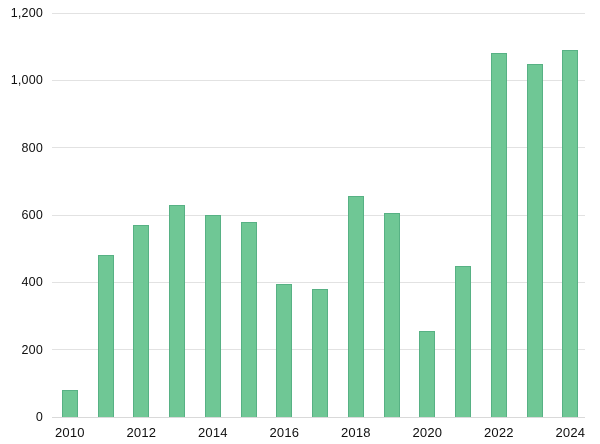 The image size is (600, 444). Describe the element at coordinates (69, 403) in the screenshot. I see `bar-2010` at that location.